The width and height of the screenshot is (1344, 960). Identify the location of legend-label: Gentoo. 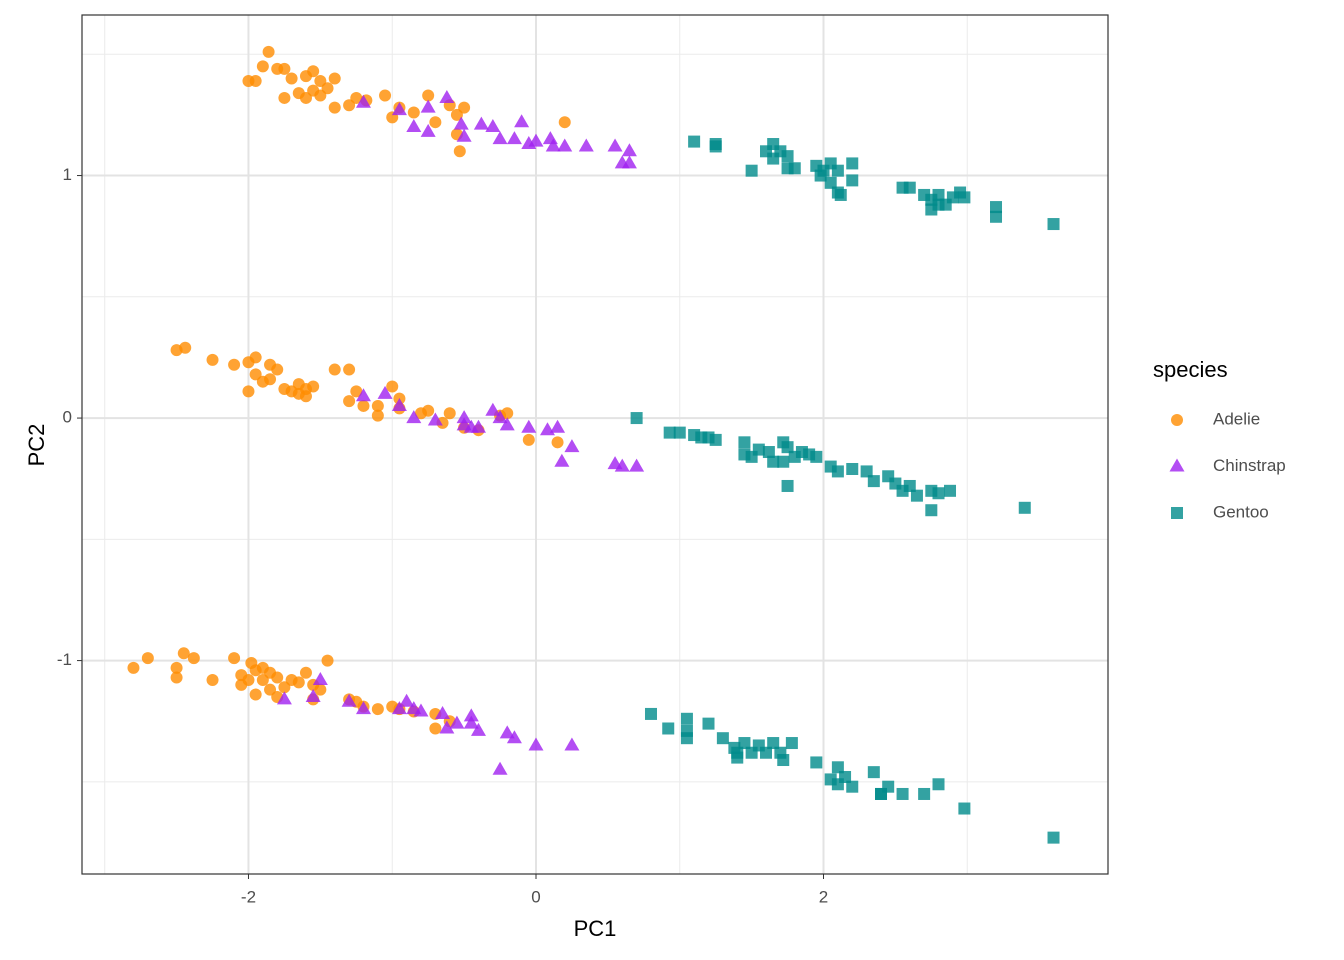
(1241, 511).